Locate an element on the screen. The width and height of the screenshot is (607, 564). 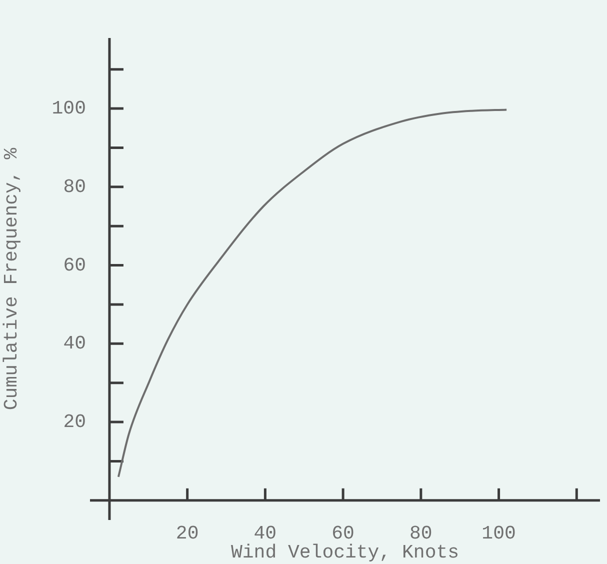
x-axis-title: Wind Velocity, Knots is located at coordinates (345, 553).